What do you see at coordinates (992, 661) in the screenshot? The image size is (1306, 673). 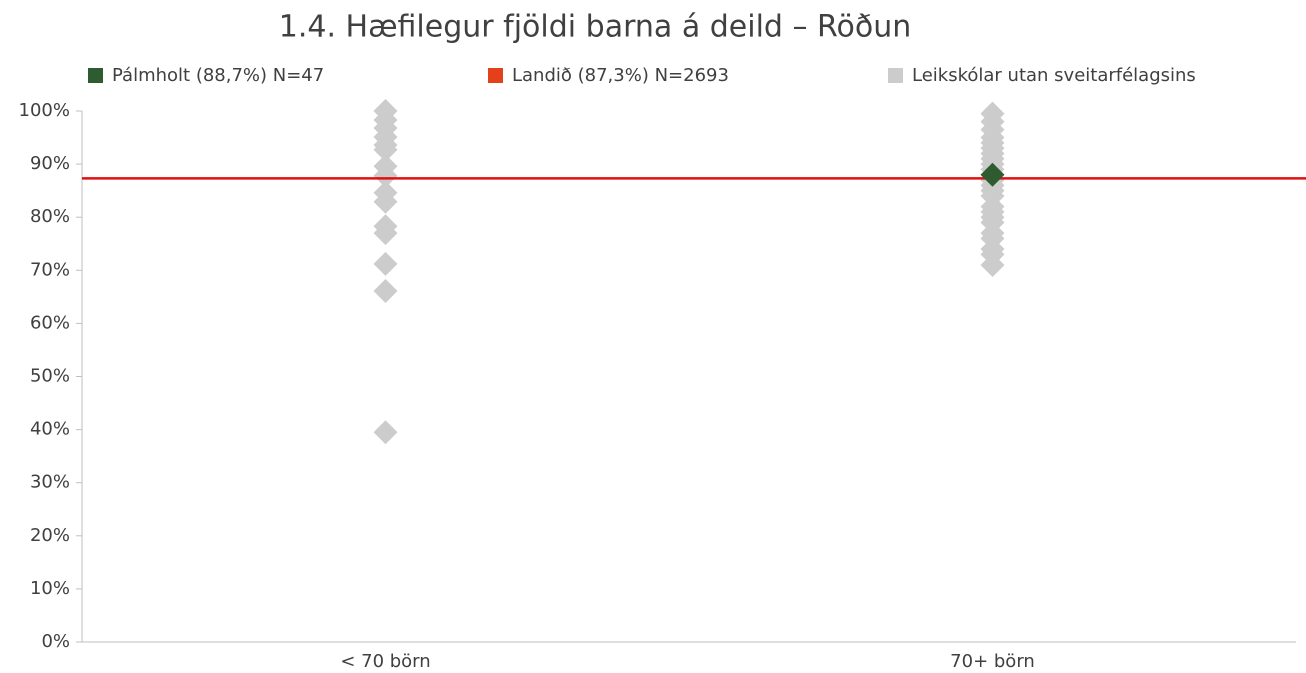 I see `x-tick-label: 70+ börn` at bounding box center [992, 661].